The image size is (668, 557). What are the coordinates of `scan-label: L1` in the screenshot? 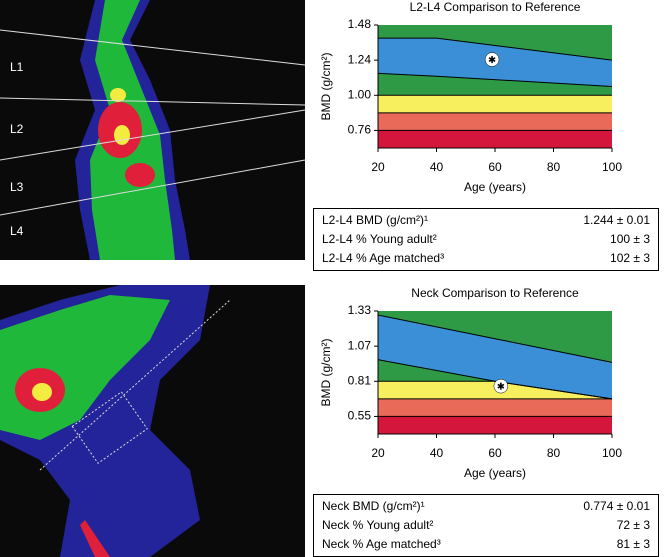 It's located at (17, 67).